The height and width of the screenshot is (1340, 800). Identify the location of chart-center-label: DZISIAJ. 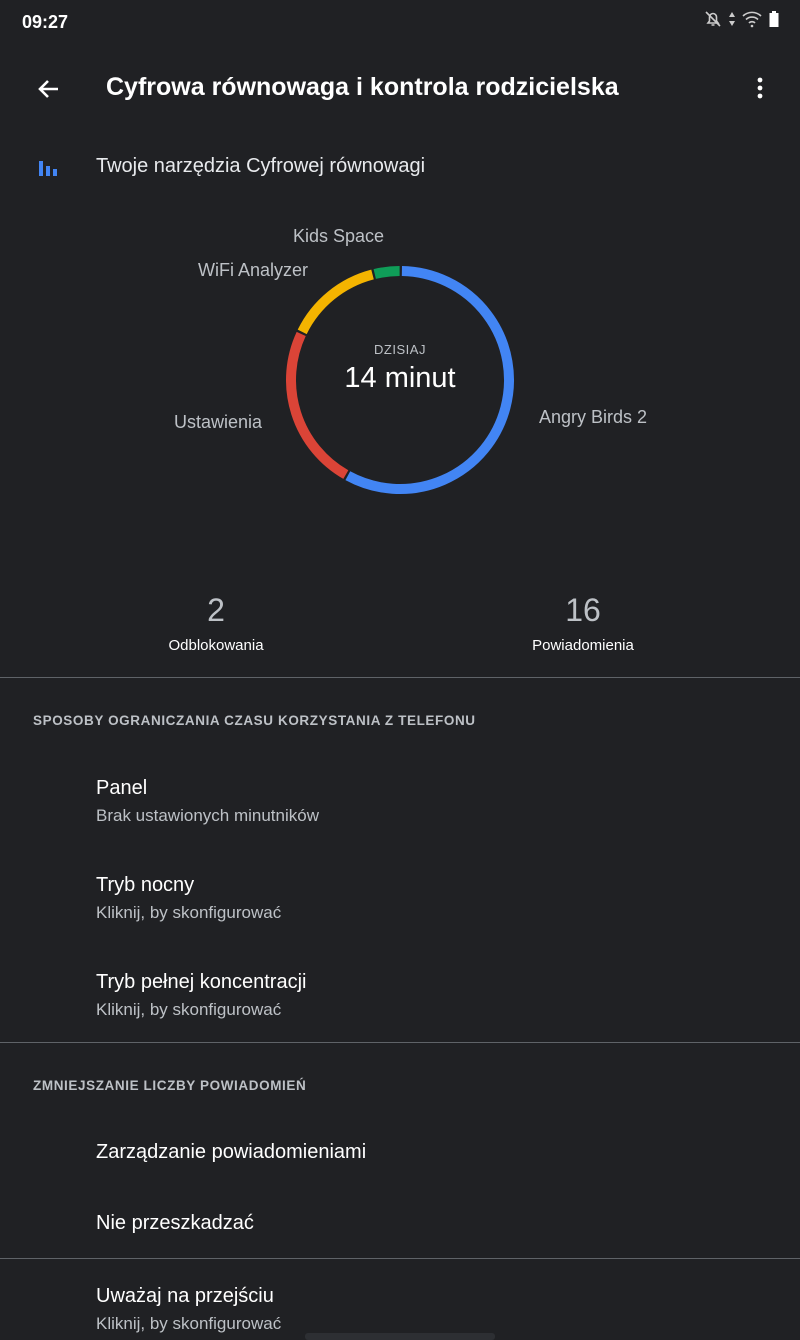
(400, 349).